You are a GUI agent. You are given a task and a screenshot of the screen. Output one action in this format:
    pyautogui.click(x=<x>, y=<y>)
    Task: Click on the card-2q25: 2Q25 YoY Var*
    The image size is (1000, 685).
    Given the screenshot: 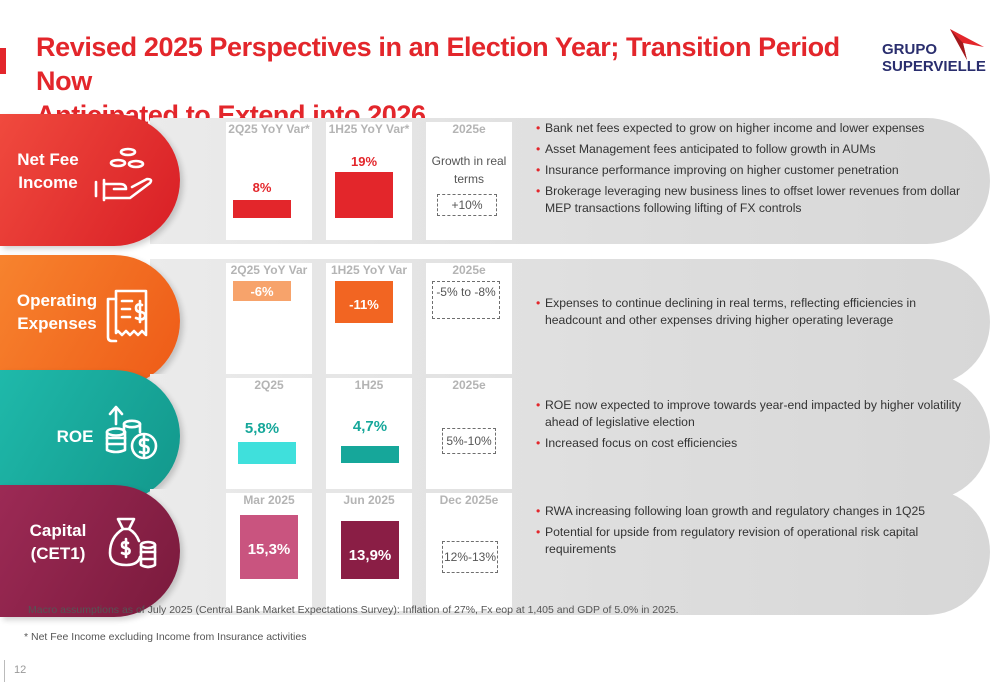 What is the action you would take?
    pyautogui.click(x=269, y=181)
    